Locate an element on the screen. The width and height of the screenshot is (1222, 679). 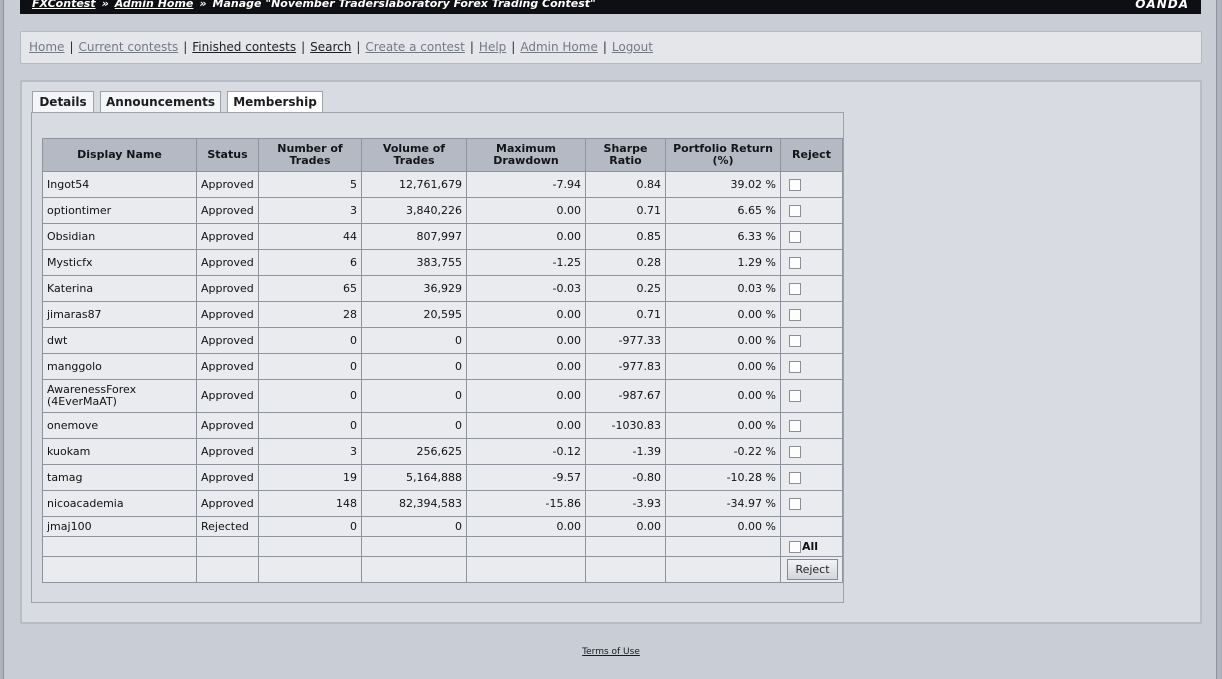
nav-home: Home is located at coordinates (47, 47).